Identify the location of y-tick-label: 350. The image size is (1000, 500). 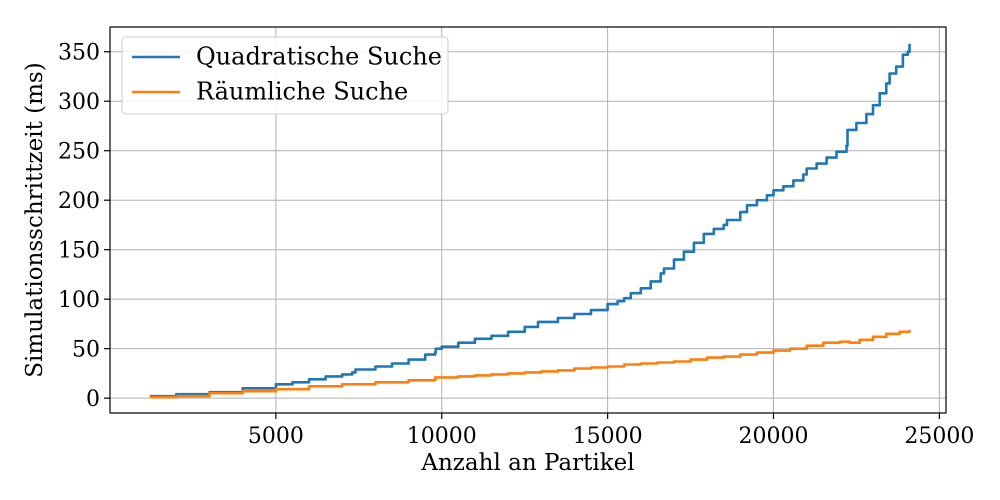
(79, 53).